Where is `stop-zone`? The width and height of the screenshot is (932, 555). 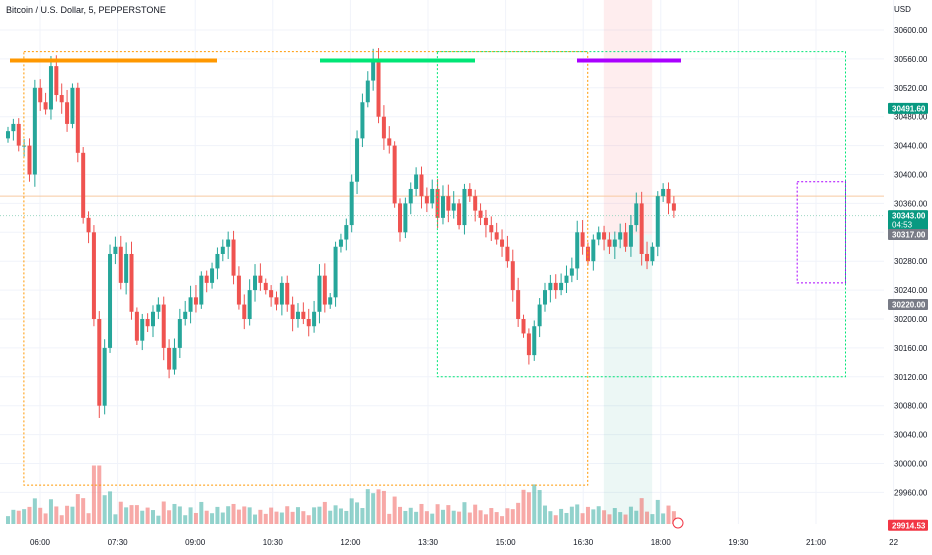
stop-zone is located at coordinates (628, 117).